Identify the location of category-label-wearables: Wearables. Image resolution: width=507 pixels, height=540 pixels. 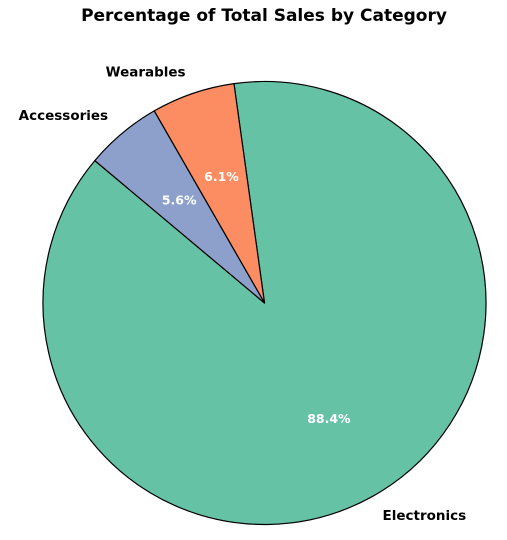
(146, 73).